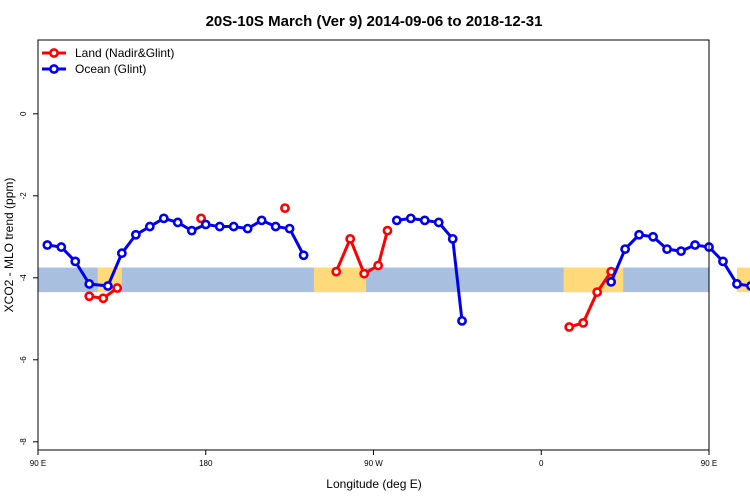 The width and height of the screenshot is (750, 500). I want to click on x-tick-label: 0, so click(541, 463).